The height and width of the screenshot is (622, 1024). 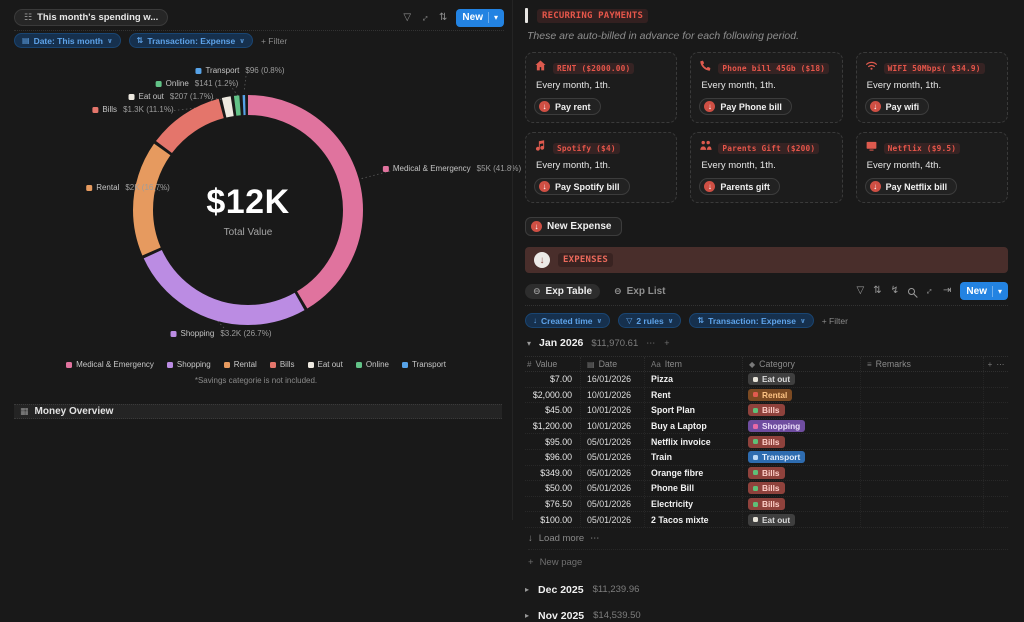 What do you see at coordinates (802, 457) in the screenshot?
I see `category-cell: Transport` at bounding box center [802, 457].